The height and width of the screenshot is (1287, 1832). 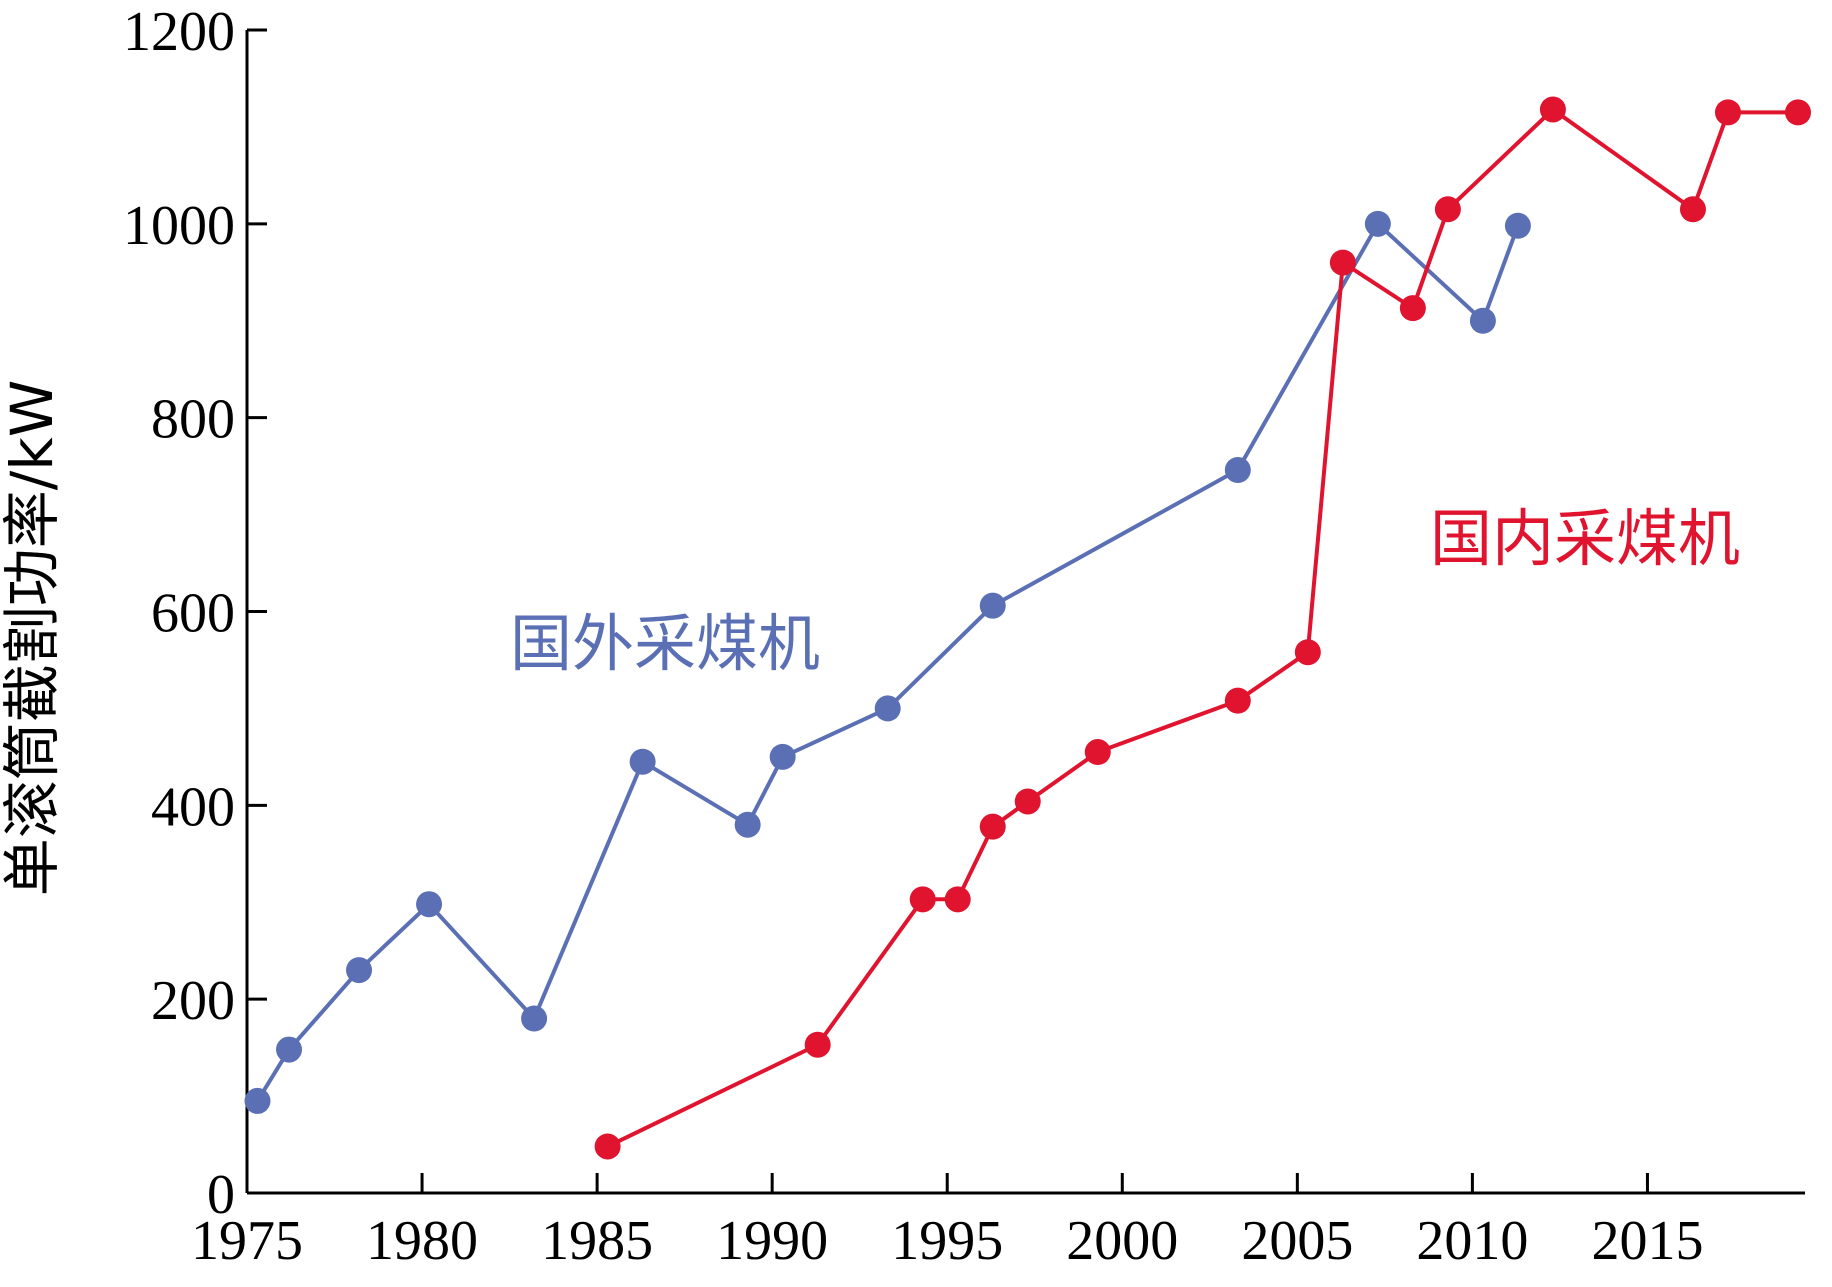 I want to click on y-tick-label: 800, so click(x=193, y=420).